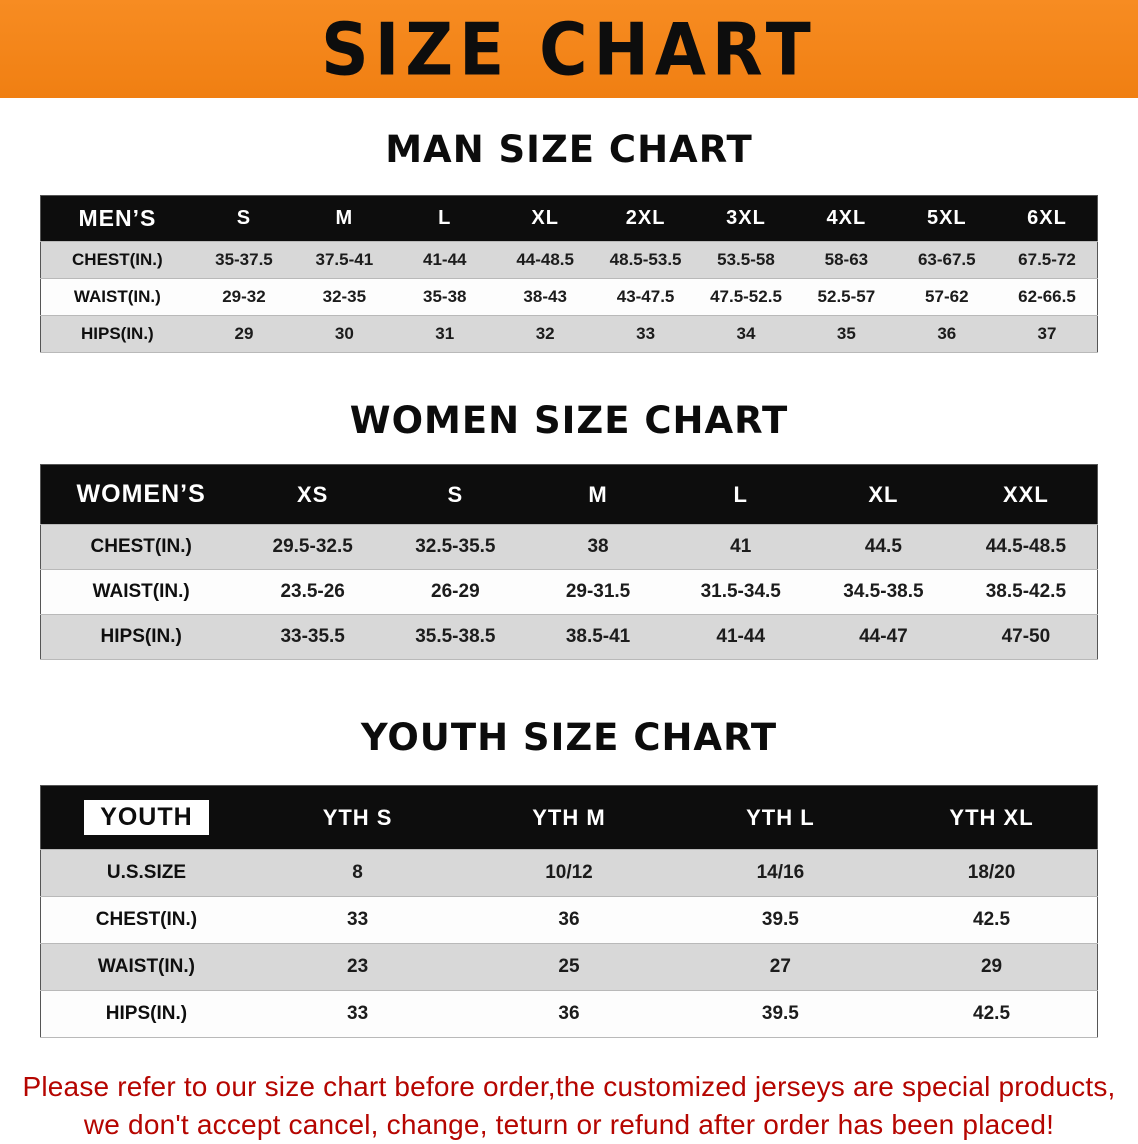  I want to click on value-cell: 34, so click(746, 334).